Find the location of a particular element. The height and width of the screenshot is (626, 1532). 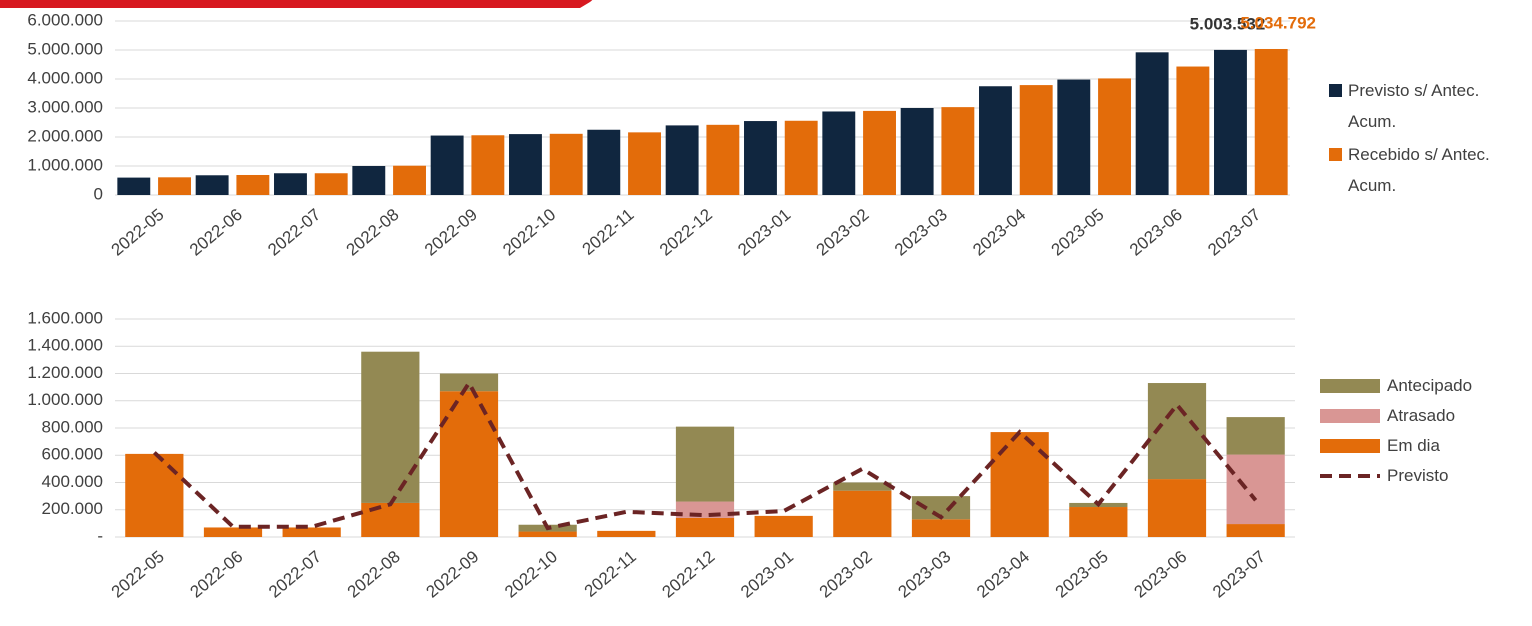

y-tick-label: 4.000.000 is located at coordinates (65, 77).